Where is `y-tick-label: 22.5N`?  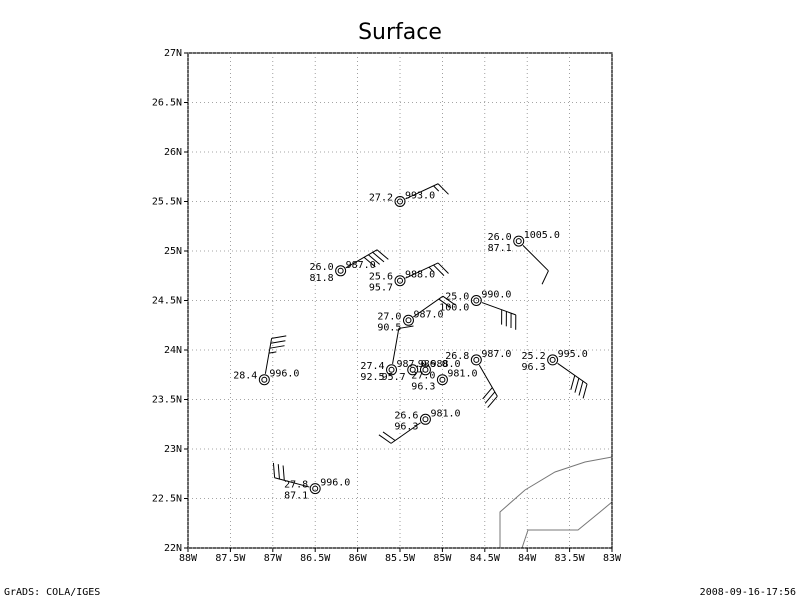
y-tick-label: 22.5N is located at coordinates (167, 499).